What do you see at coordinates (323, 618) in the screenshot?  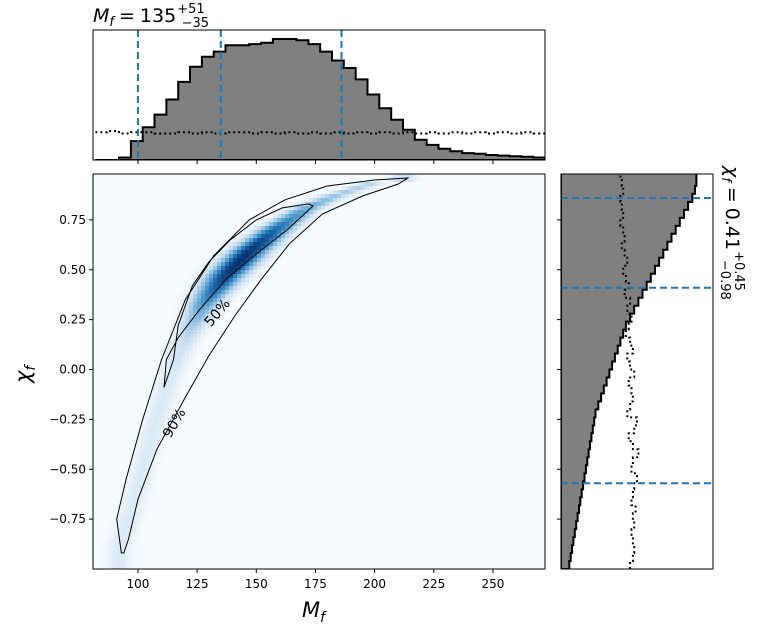 I see `x-axis-label-subscript: f` at bounding box center [323, 618].